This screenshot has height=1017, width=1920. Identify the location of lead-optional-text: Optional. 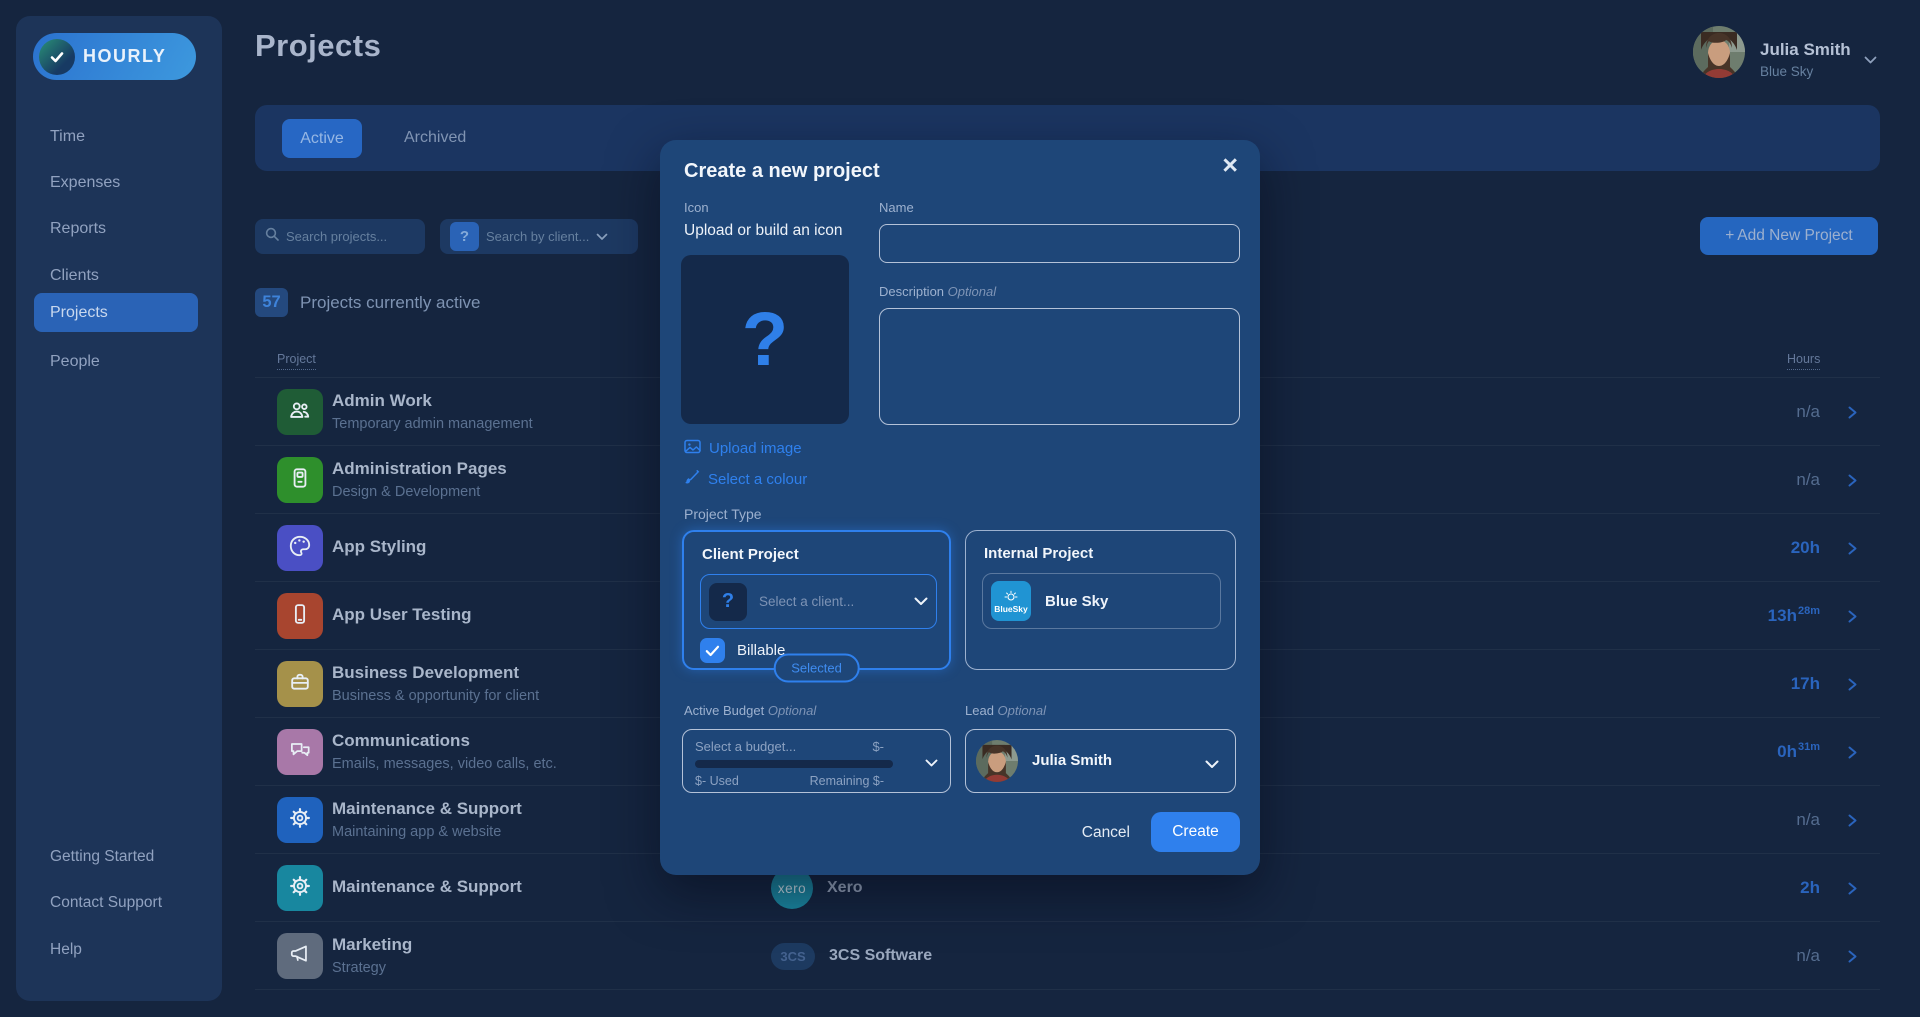
(1021, 710).